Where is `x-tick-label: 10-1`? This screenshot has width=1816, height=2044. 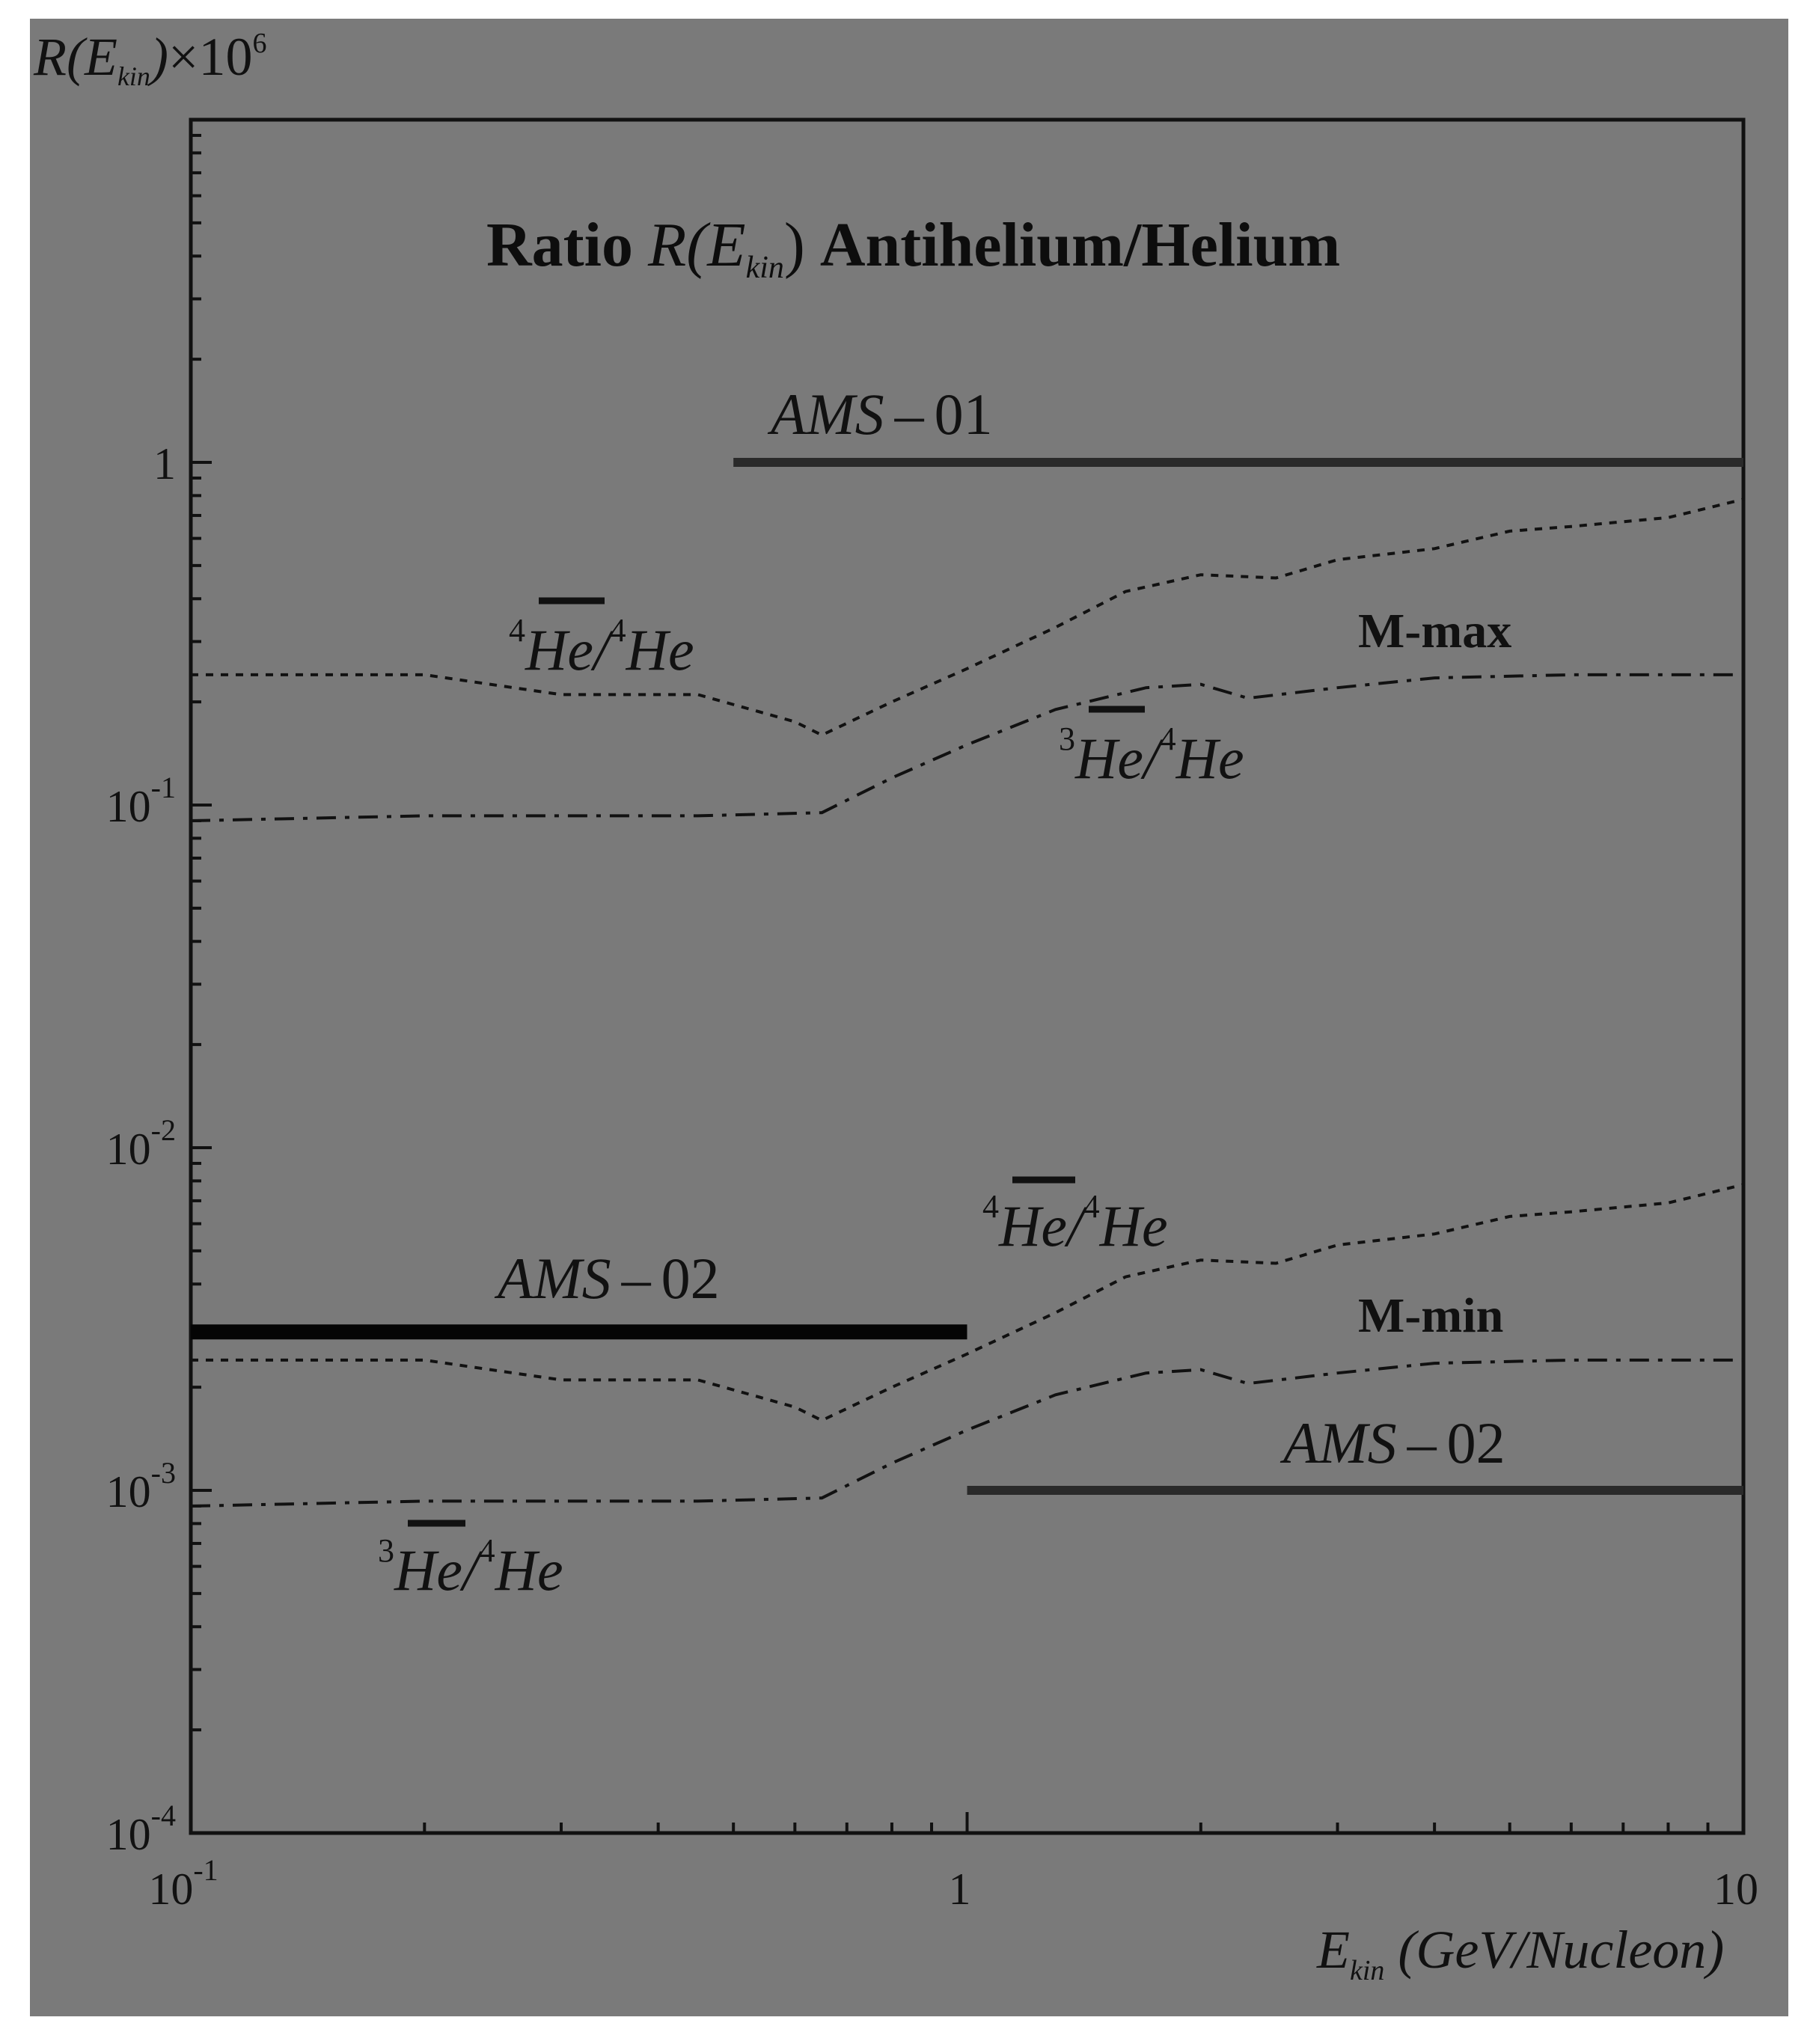 x-tick-label: 10-1 is located at coordinates (183, 1883).